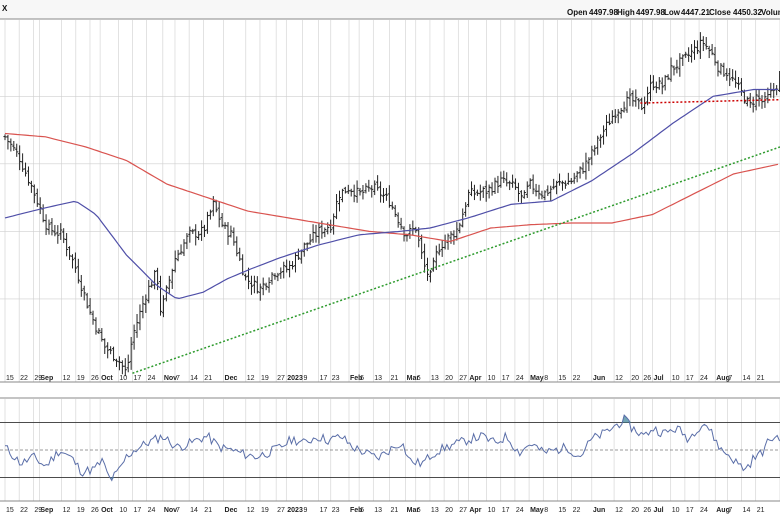  I want to click on x-tick-label: Nov, so click(170, 378).